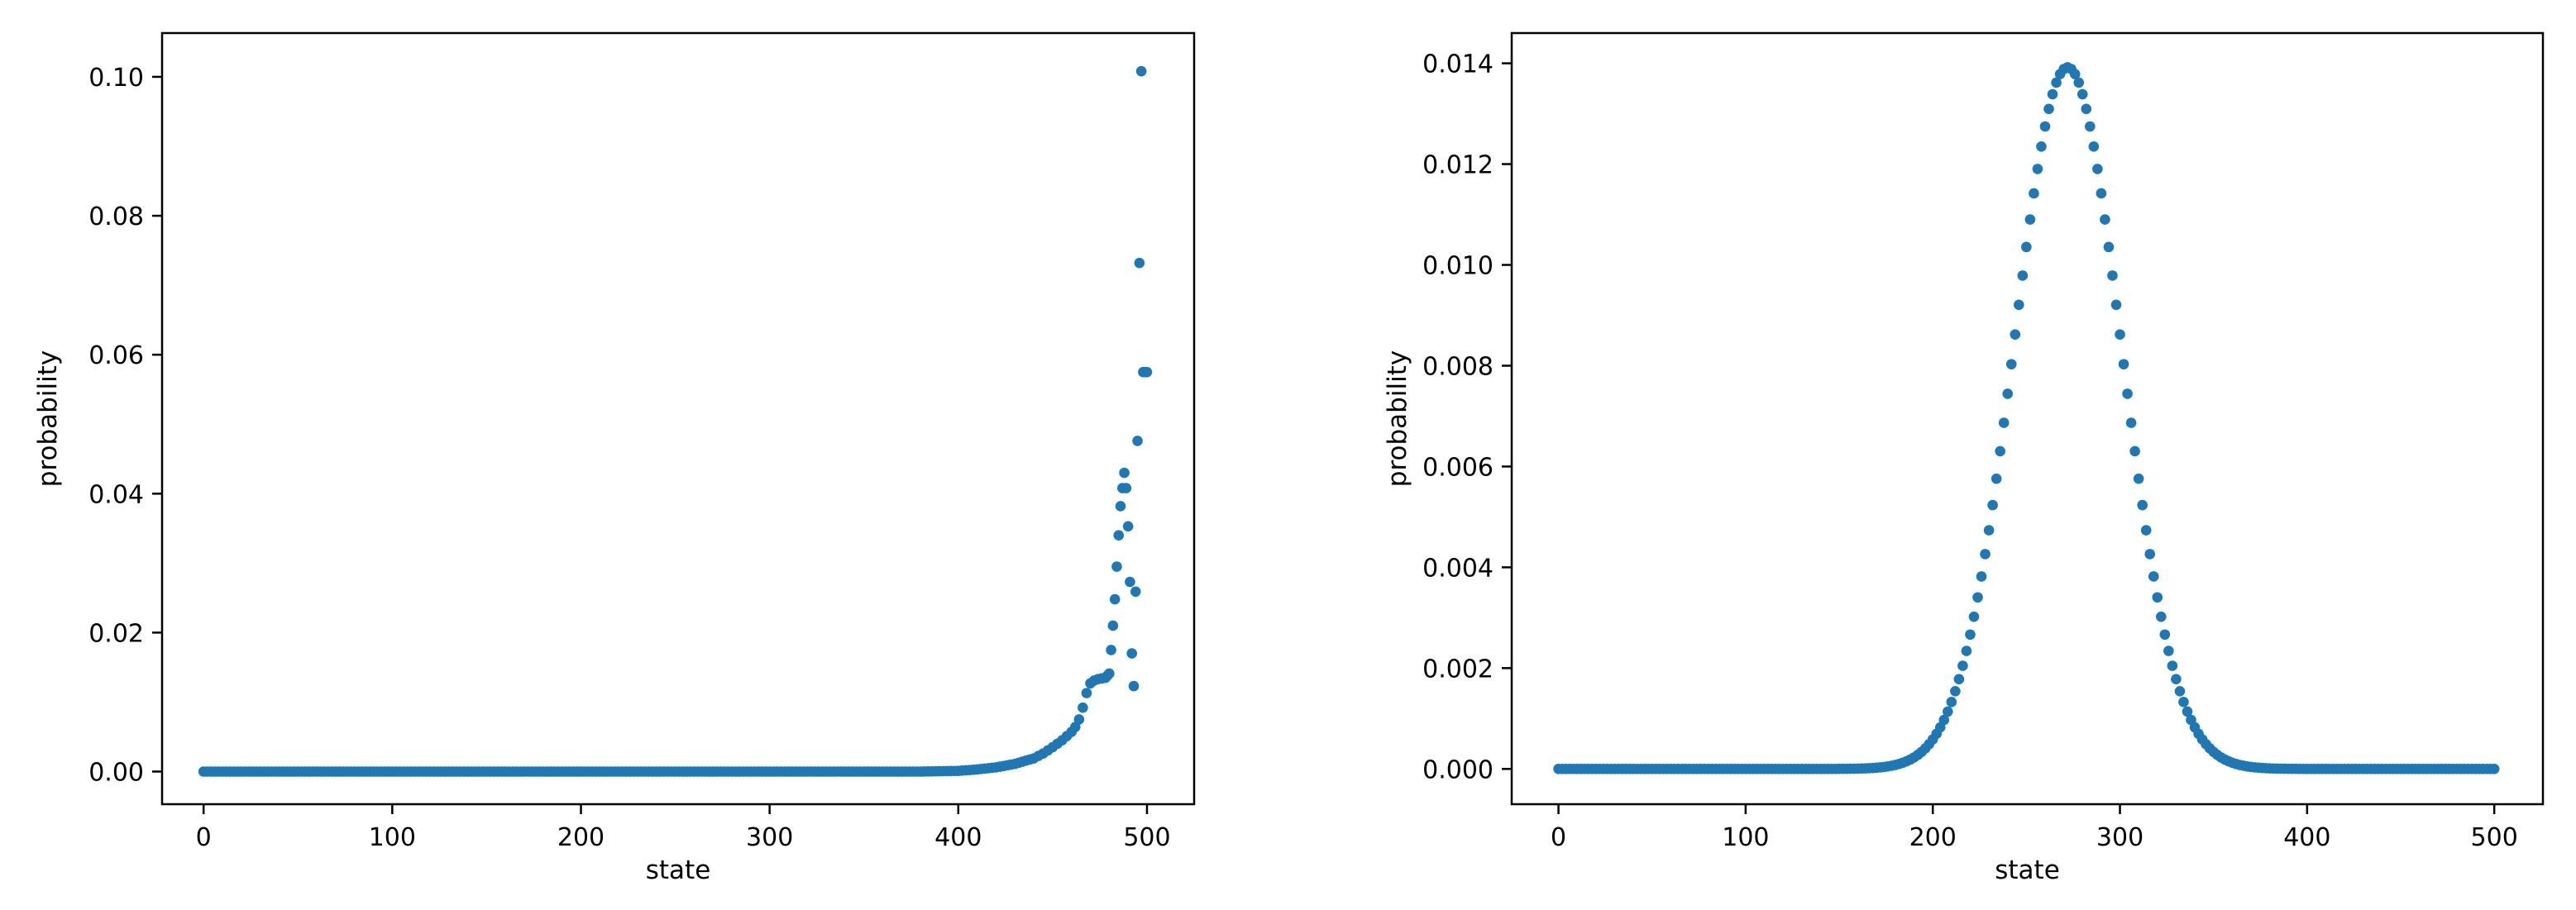 Image resolution: width=2576 pixels, height=910 pixels. What do you see at coordinates (125, 425) in the screenshot?
I see `left-y-axis: 0.00 0.02 0.04 0.06 0.08 0.10` at bounding box center [125, 425].